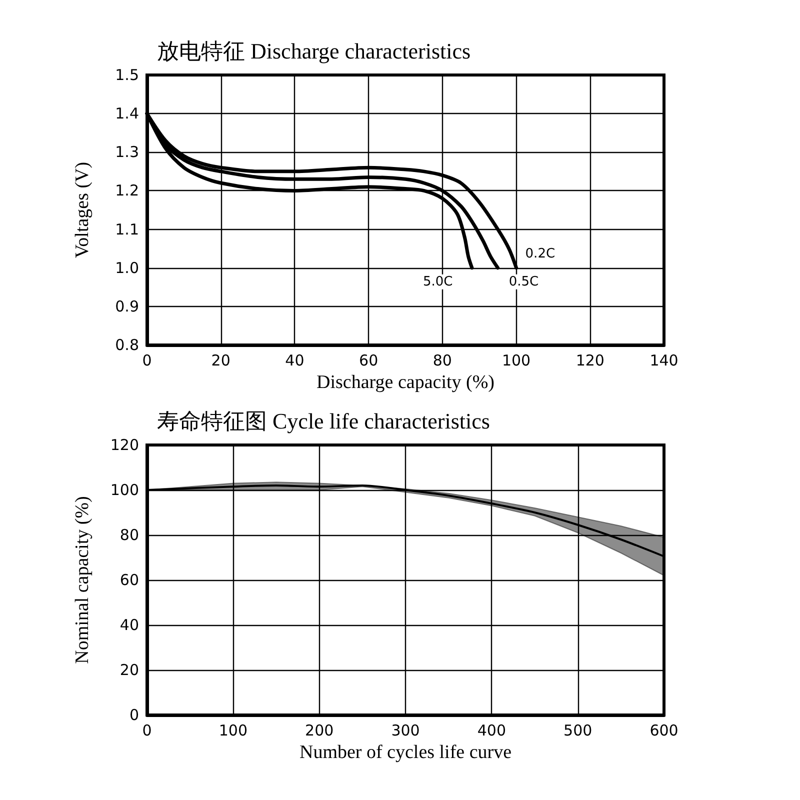 The image size is (800, 800). What do you see at coordinates (578, 731) in the screenshot?
I see `x-tick-label: 500` at bounding box center [578, 731].